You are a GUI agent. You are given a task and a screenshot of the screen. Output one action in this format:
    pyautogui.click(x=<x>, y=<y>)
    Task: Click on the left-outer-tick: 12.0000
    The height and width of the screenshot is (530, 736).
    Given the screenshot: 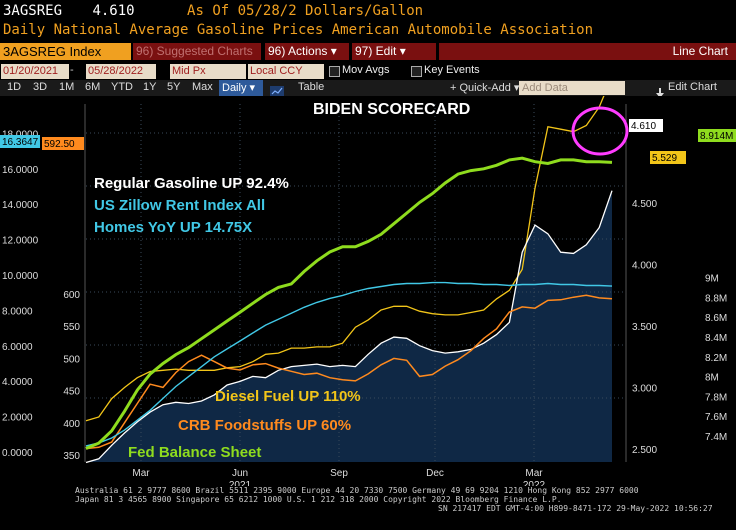 What is the action you would take?
    pyautogui.click(x=20, y=241)
    